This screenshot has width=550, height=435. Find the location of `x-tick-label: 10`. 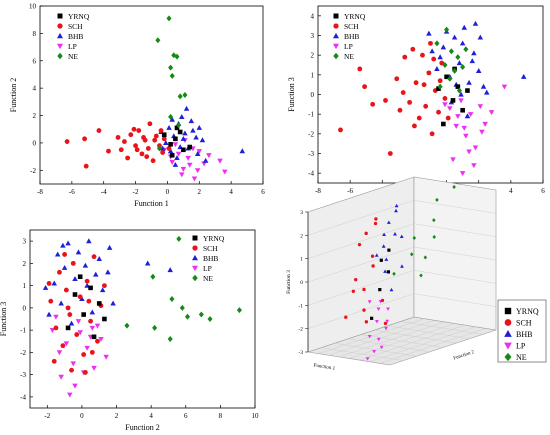

x-tick-label: 10 is located at coordinates (256, 416).